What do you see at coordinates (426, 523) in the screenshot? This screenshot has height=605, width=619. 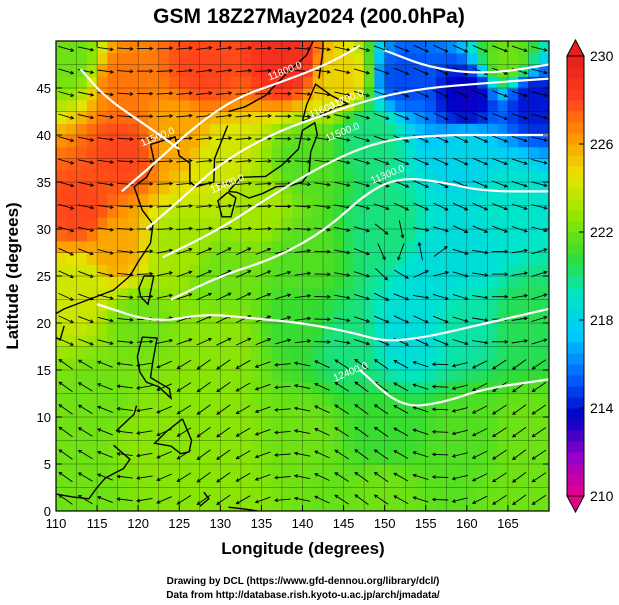 I see `x-tick-label: 155` at bounding box center [426, 523].